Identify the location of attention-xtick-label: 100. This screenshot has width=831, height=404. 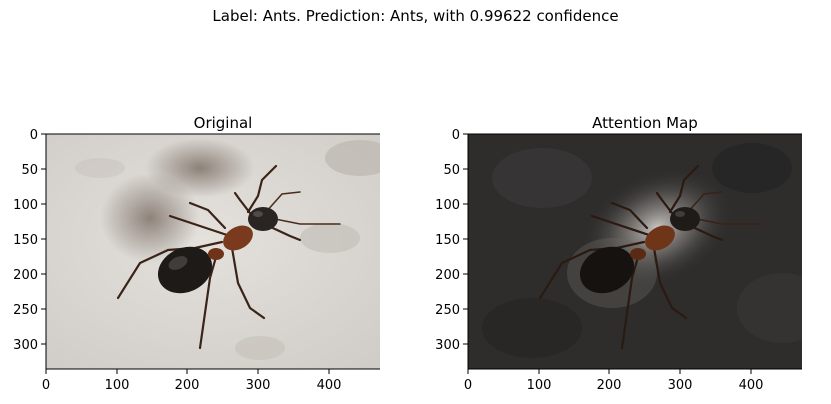
(539, 385).